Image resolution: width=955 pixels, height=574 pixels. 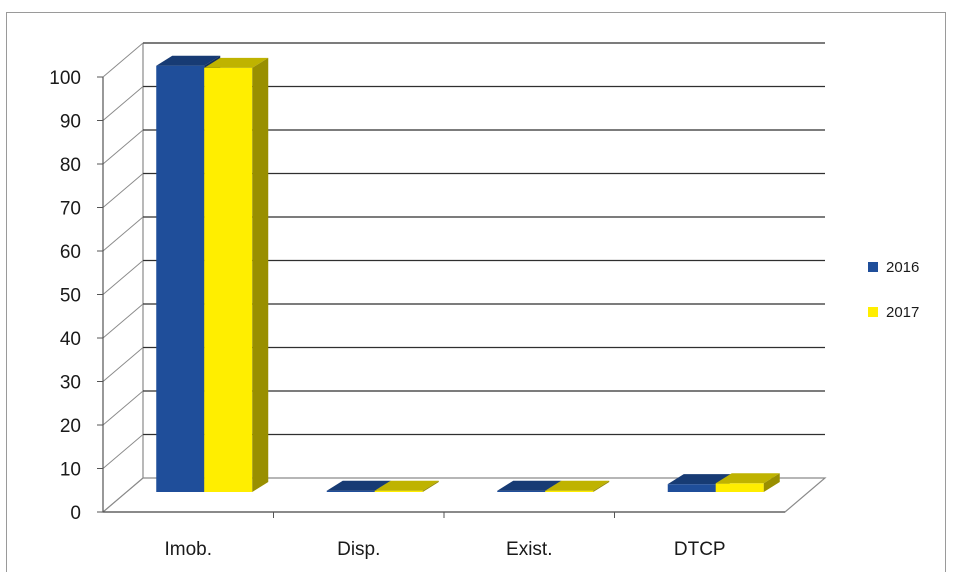 What do you see at coordinates (70, 165) in the screenshot?
I see `y-tick-label: 80` at bounding box center [70, 165].